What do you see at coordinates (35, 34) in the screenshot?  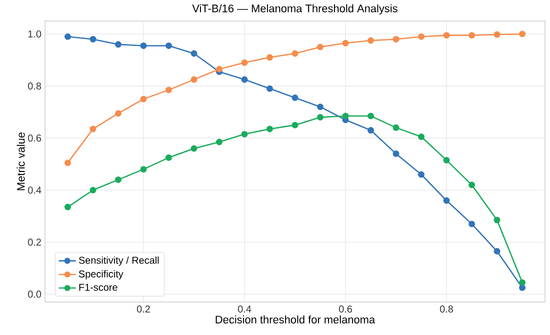 I see `y-tick-label: 1.0` at bounding box center [35, 34].